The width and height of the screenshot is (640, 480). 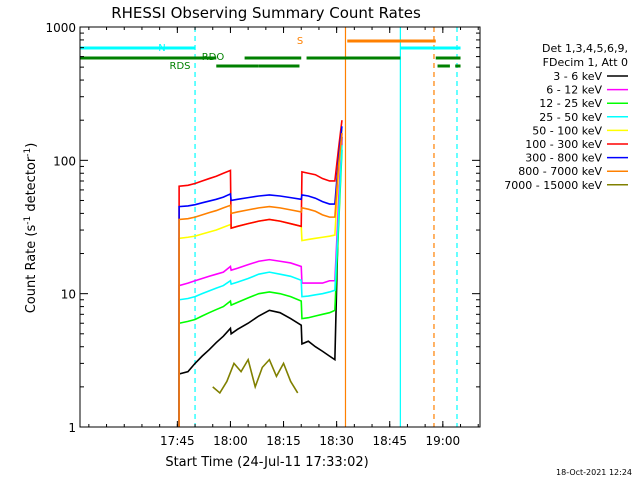 What do you see at coordinates (563, 144) in the screenshot?
I see `legend-entry-label: 100 - 300 keV` at bounding box center [563, 144].